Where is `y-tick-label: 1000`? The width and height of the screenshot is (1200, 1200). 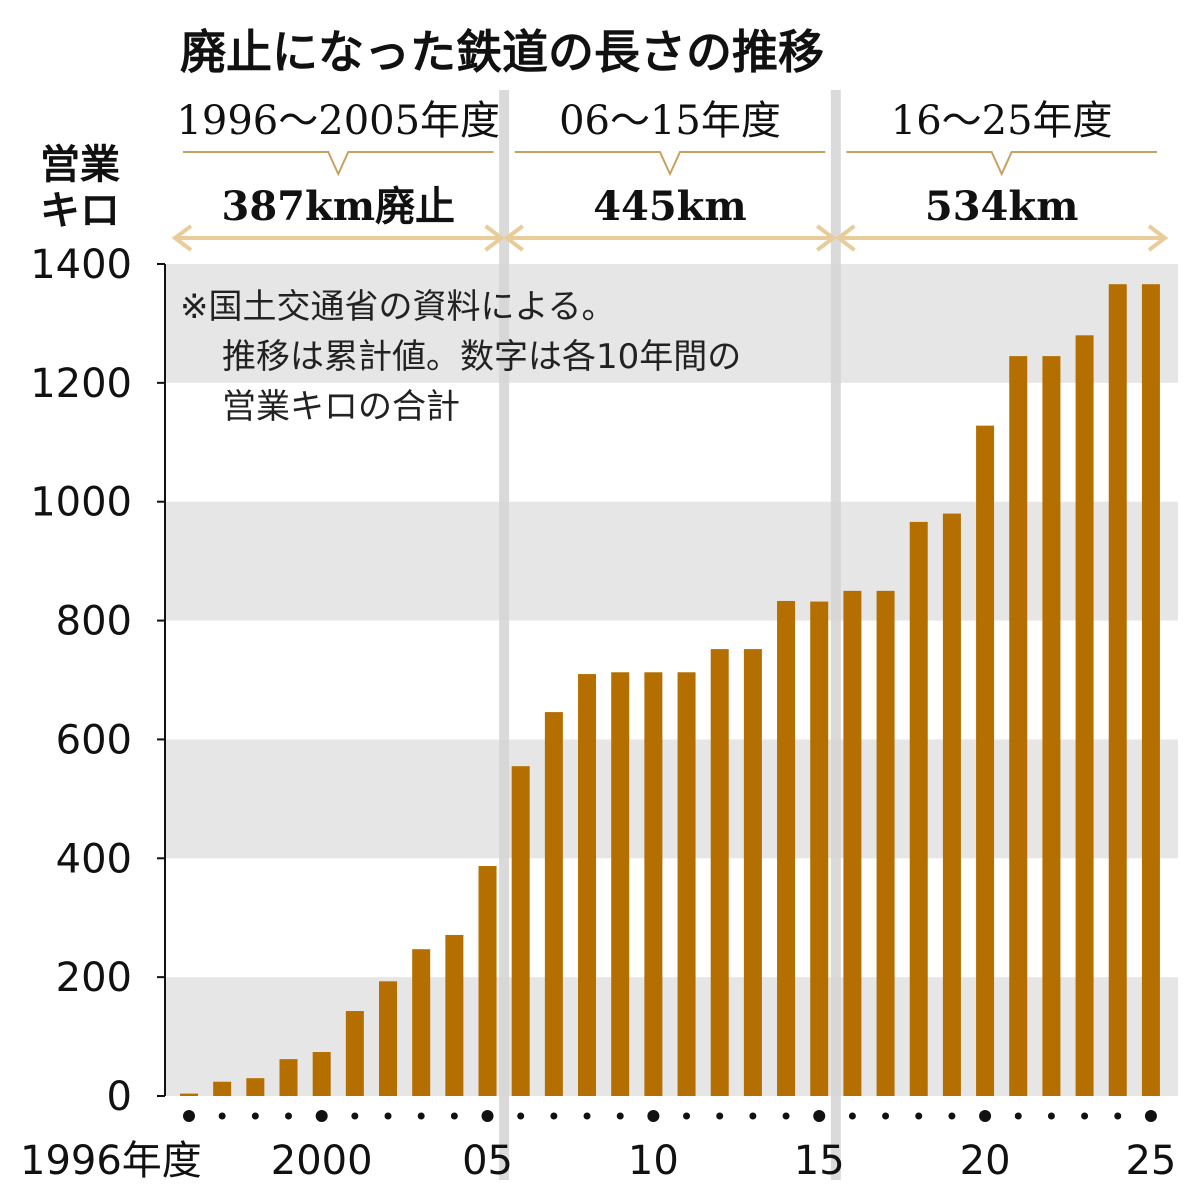
y-tick-label: 1000 is located at coordinates (81, 503).